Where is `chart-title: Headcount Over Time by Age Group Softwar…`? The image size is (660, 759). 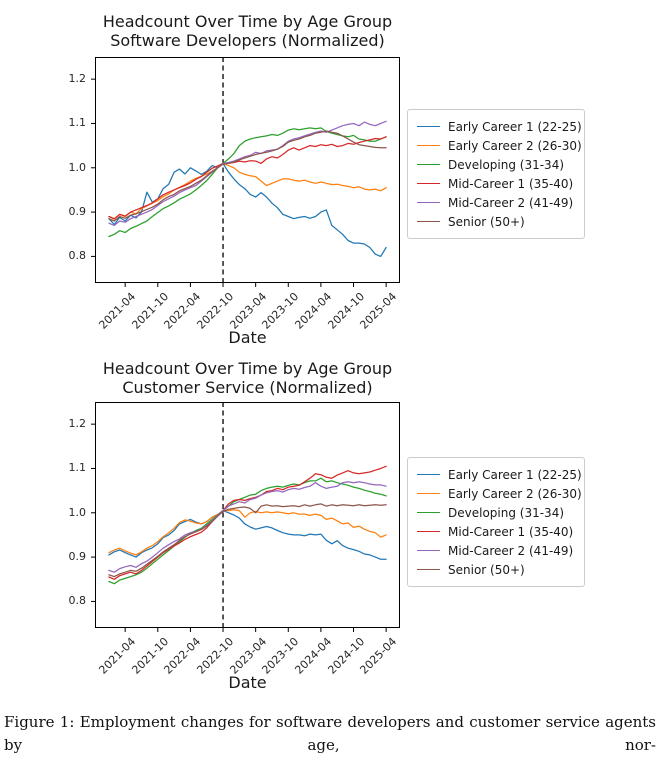
chart-title: Headcount Over Time by Age Group Softwar… is located at coordinates (247, 31).